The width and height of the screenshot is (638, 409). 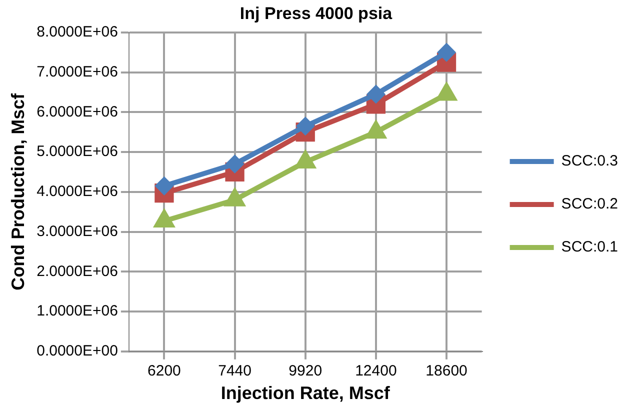 What do you see at coordinates (305, 393) in the screenshot?
I see `x-axis-title: Injection Rate, Mscf` at bounding box center [305, 393].